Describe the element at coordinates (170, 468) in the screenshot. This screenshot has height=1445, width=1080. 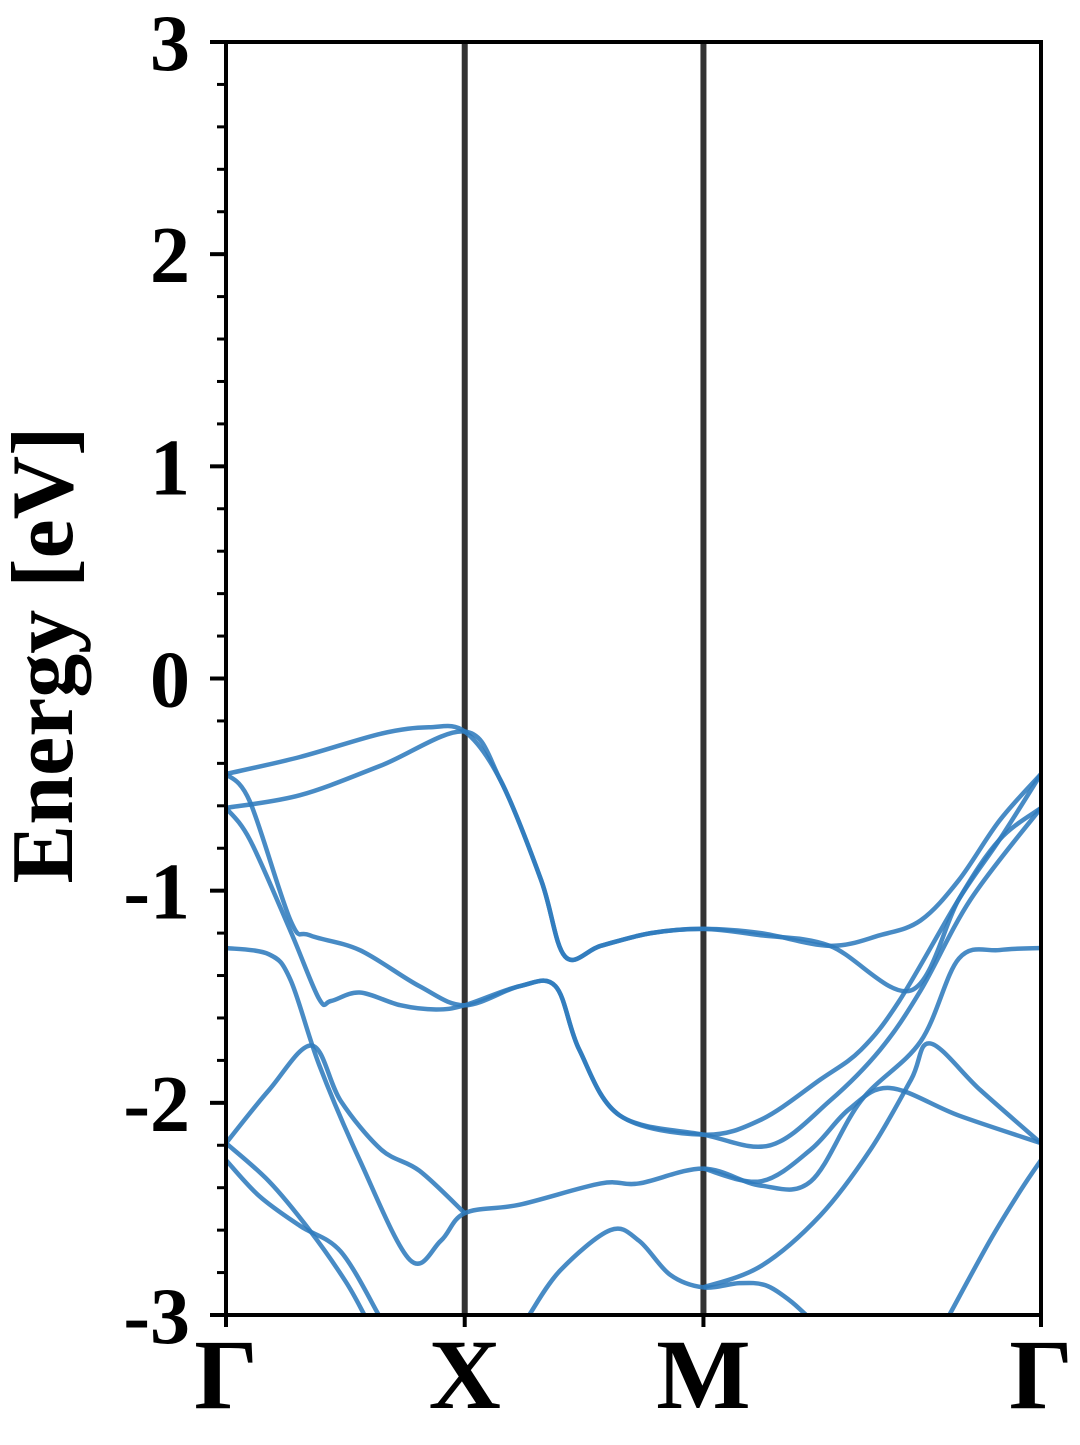
I see `y-tick-label: 1` at that location.